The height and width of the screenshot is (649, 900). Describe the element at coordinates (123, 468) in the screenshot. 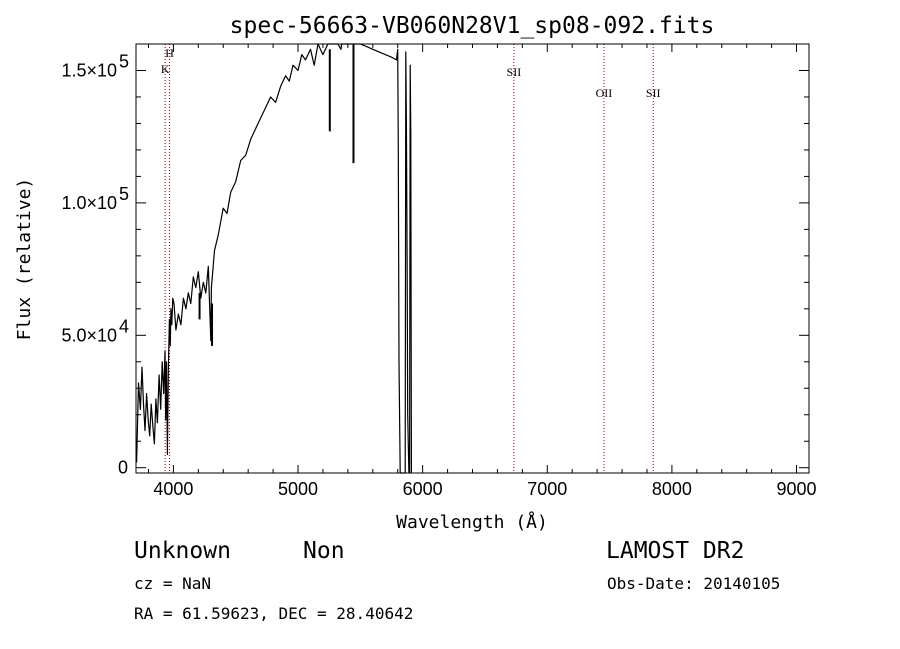

I see `y-tick-label-0: 0` at that location.